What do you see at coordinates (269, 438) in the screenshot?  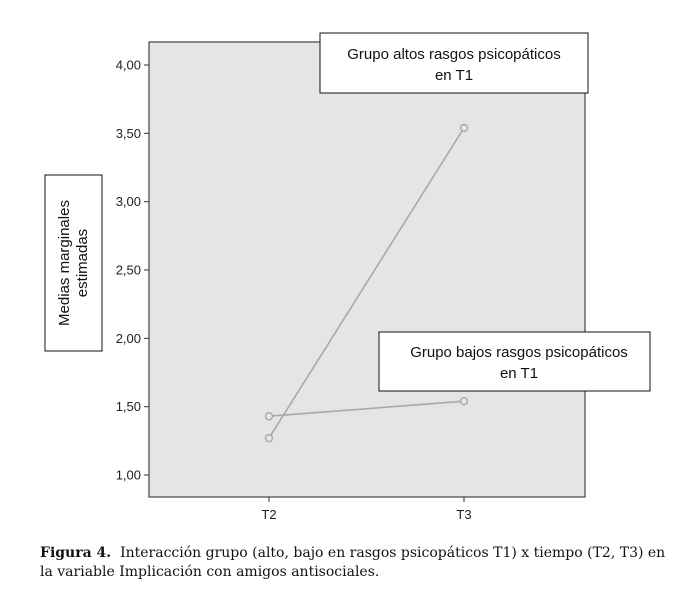 I see `data-point-high-T2` at bounding box center [269, 438].